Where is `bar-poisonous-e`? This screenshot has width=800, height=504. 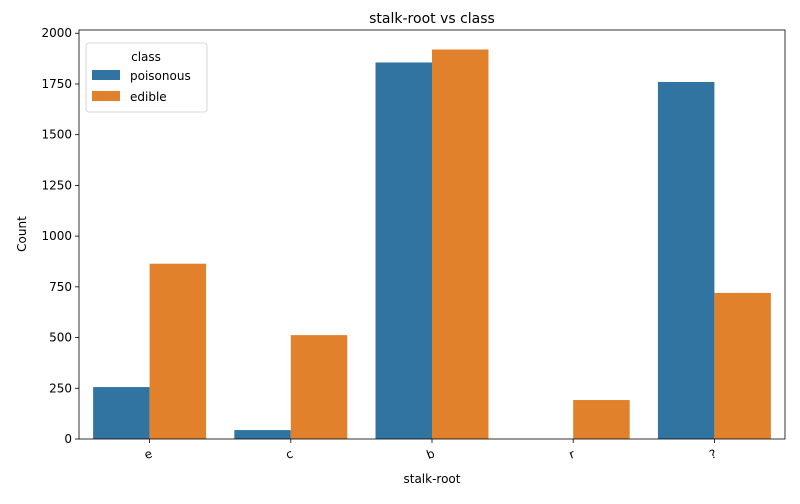 bar-poisonous-e is located at coordinates (121, 413).